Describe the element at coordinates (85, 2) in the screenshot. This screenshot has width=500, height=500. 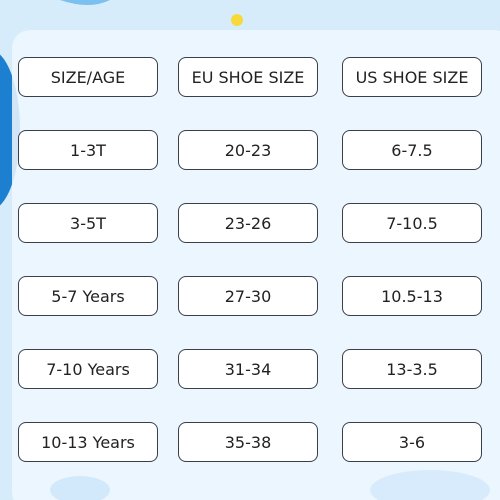
I see `blob` at that location.